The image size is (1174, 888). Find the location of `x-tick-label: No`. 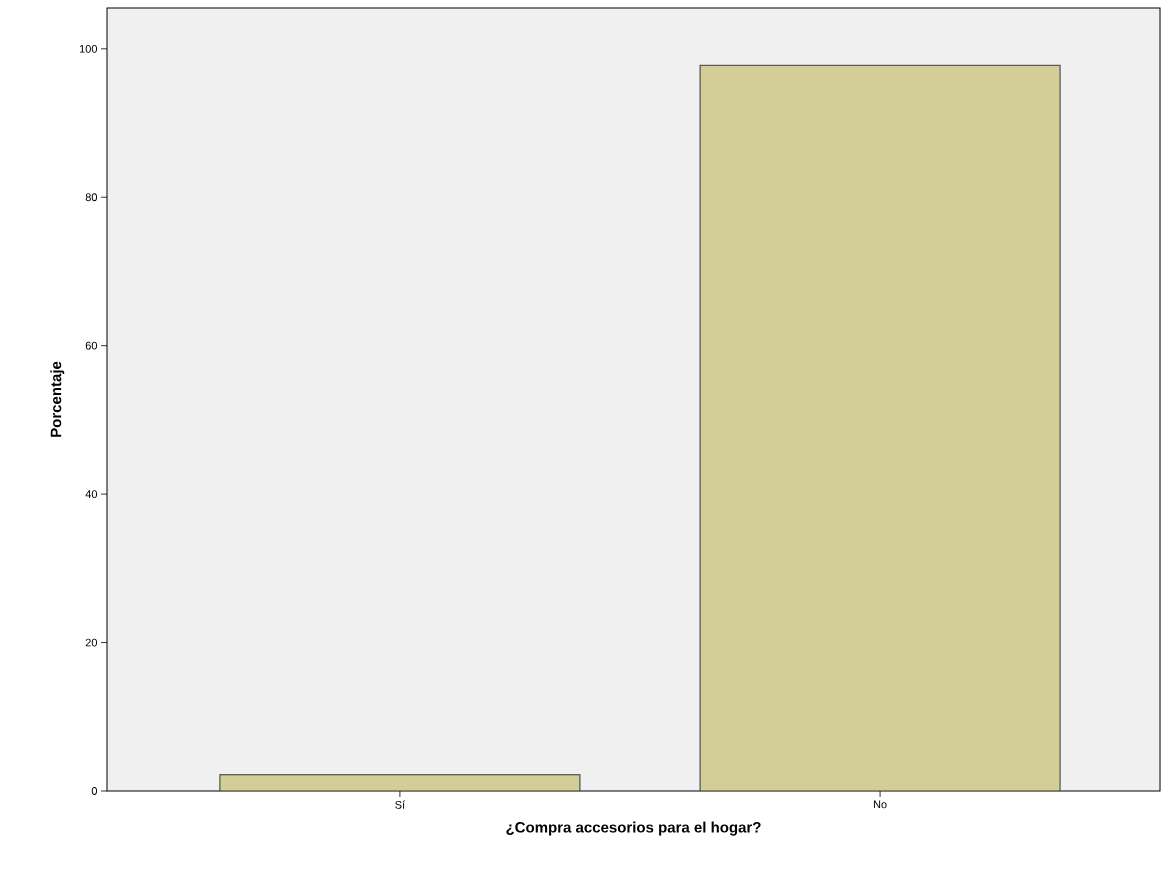

x-tick-label: No is located at coordinates (880, 804).